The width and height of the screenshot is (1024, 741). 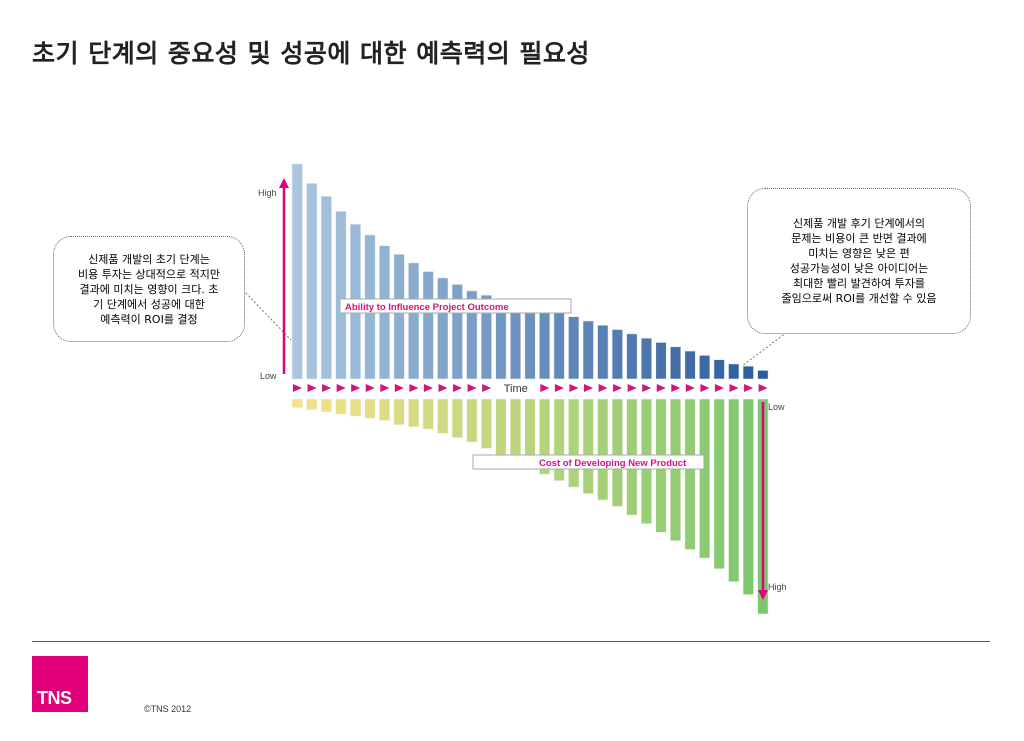 What do you see at coordinates (766, 348) in the screenshot?
I see `callout-right-leader` at bounding box center [766, 348].